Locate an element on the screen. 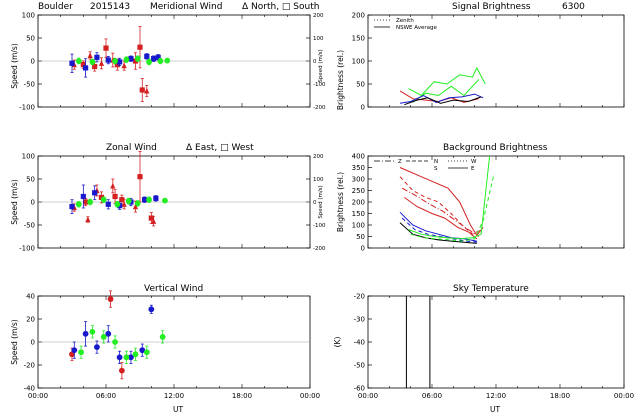 This screenshot has height=420, width=640. background-ytick-label: 100 is located at coordinates (358, 226).